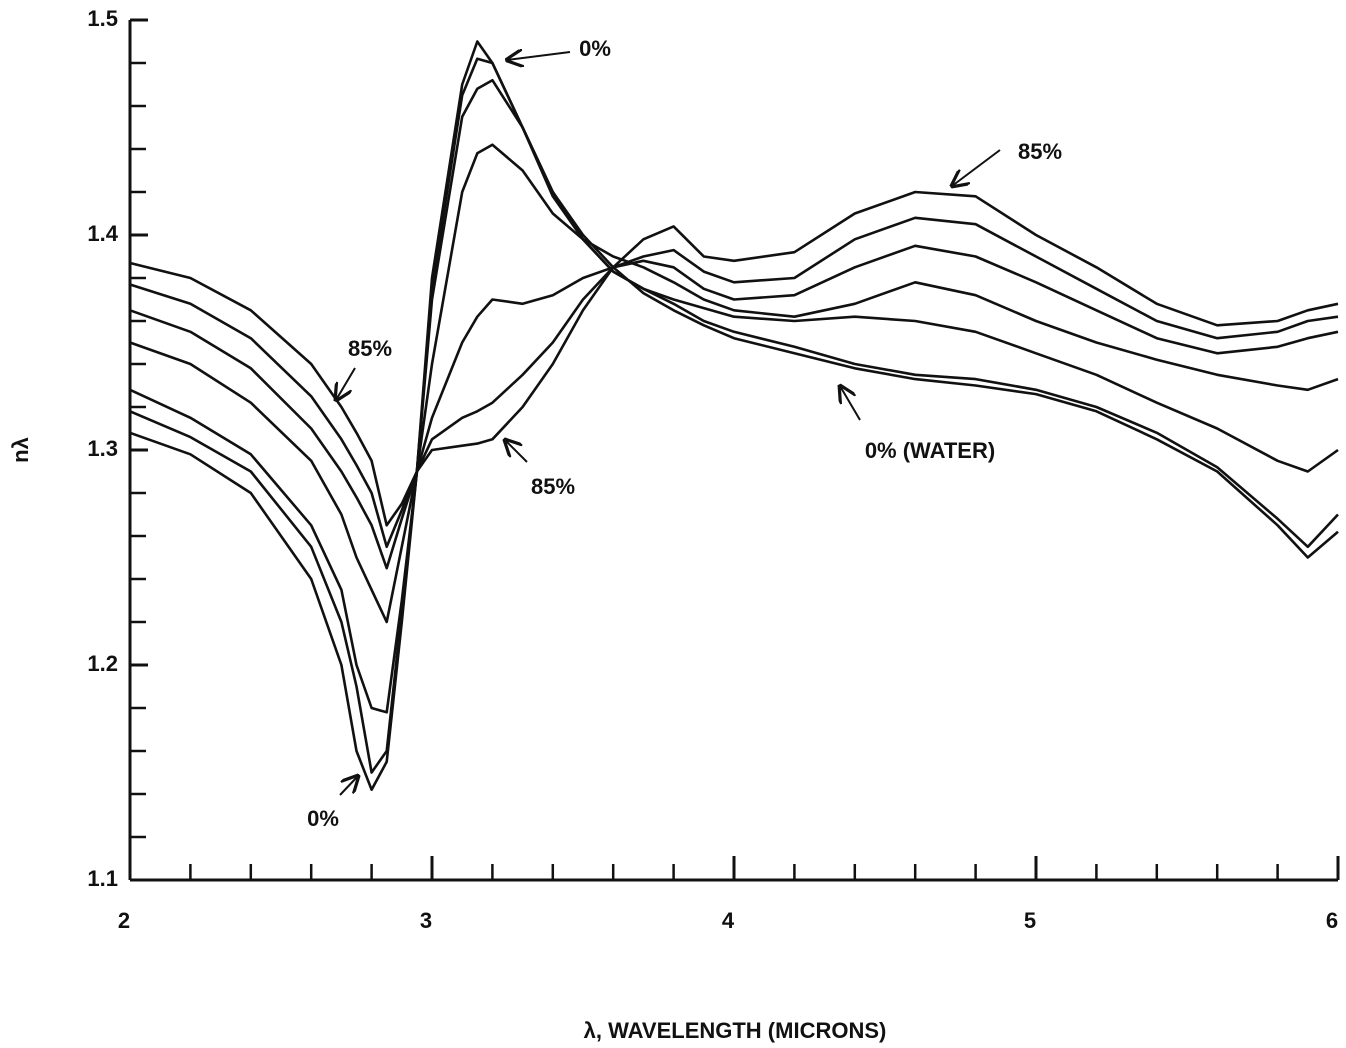 This screenshot has height=1048, width=1346. I want to click on x-tick-label: 3, so click(426, 920).